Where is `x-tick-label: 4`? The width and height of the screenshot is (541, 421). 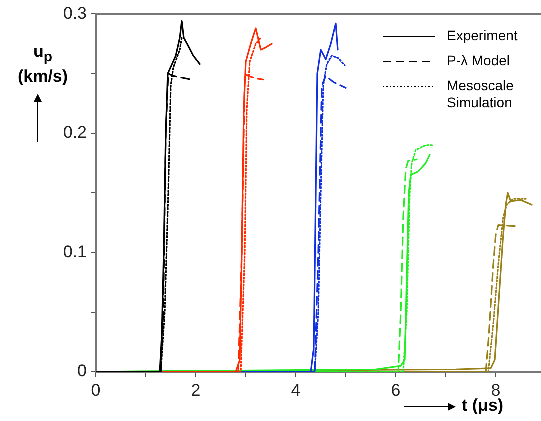
x-tick-label: 4 is located at coordinates (296, 390).